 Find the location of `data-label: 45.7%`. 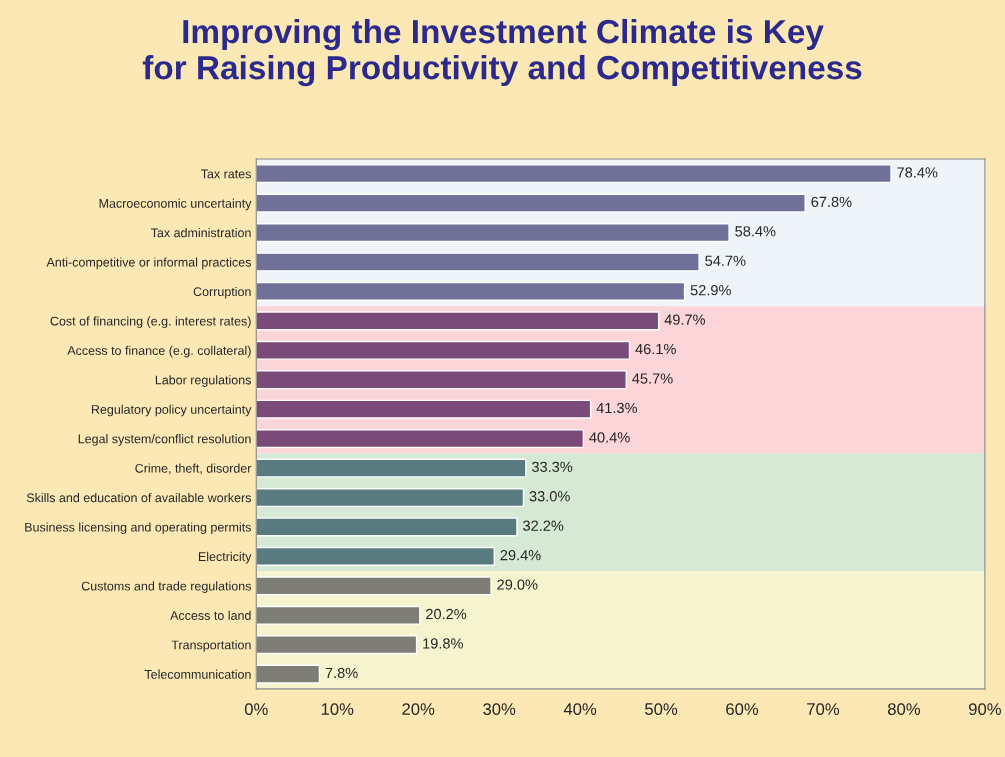

data-label: 45.7% is located at coordinates (652, 378).